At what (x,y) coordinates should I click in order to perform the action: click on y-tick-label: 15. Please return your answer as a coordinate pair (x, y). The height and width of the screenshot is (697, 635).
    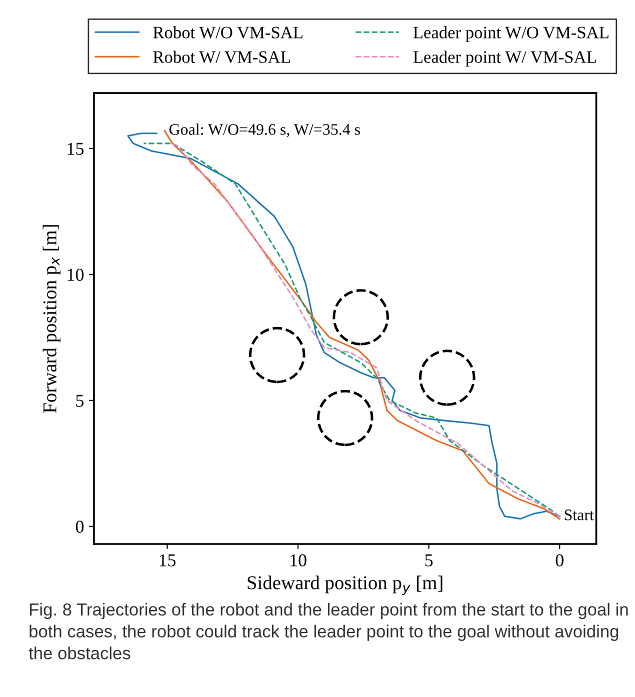
    Looking at the image, I should click on (76, 148).